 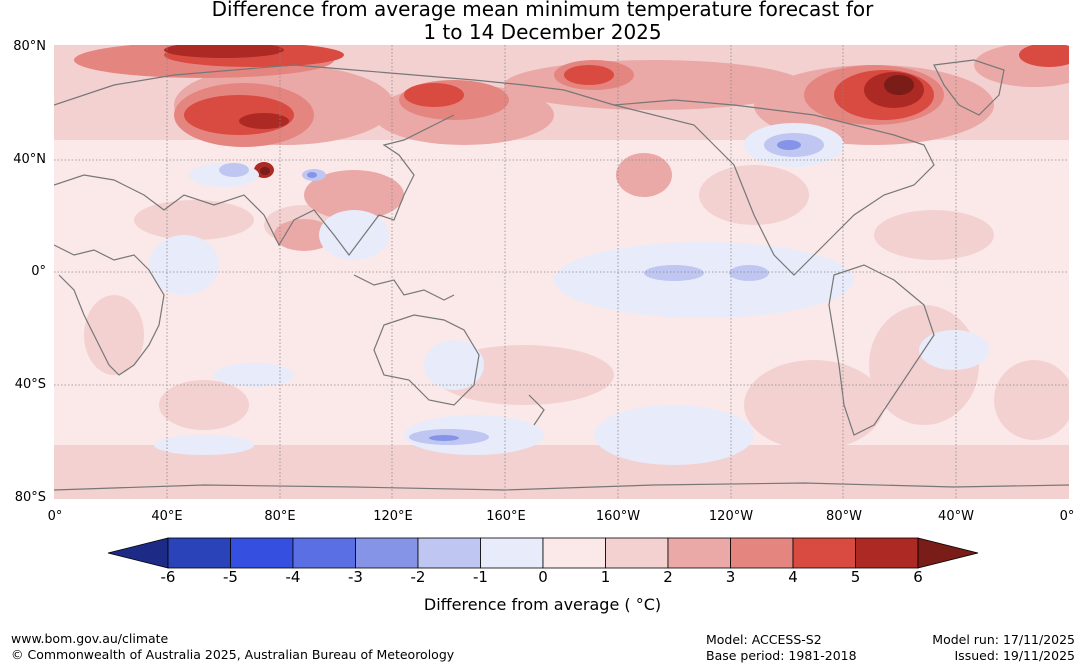 I want to click on colorbar-arrow-below-min, so click(x=138, y=553).